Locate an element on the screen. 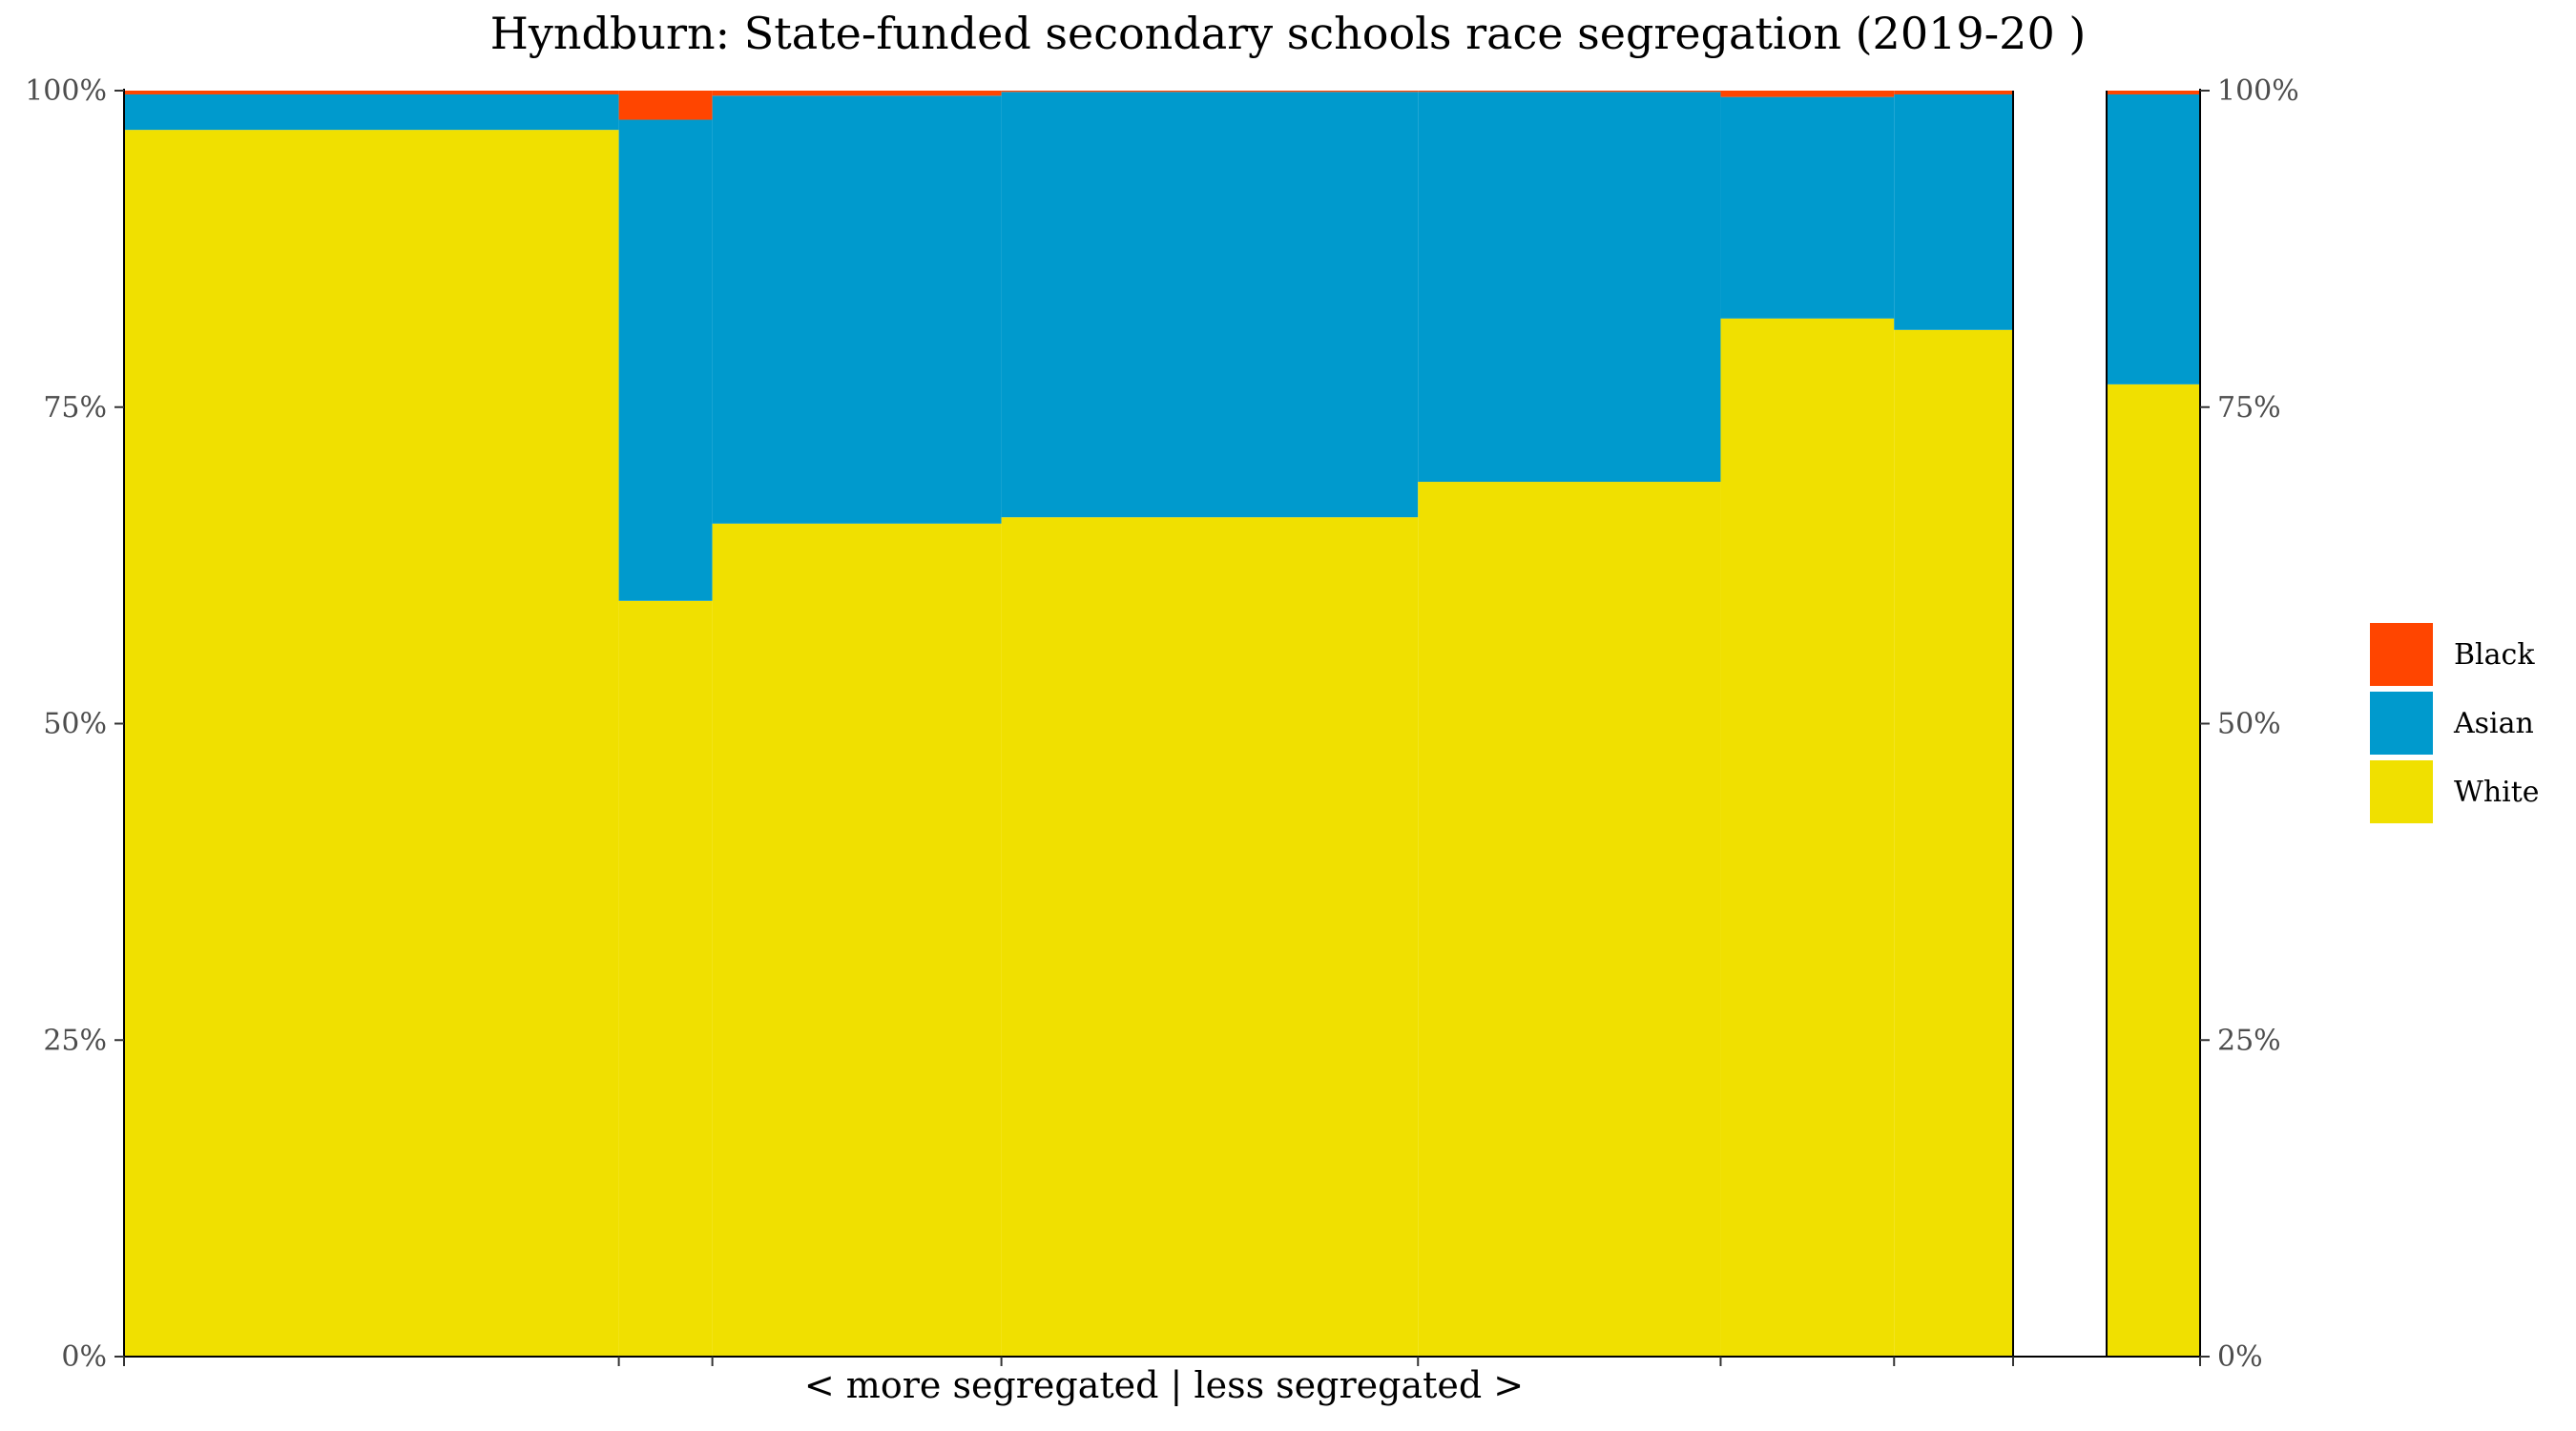 The width and height of the screenshot is (2576, 1431). y-tick-label-left: 0% is located at coordinates (84, 1357).